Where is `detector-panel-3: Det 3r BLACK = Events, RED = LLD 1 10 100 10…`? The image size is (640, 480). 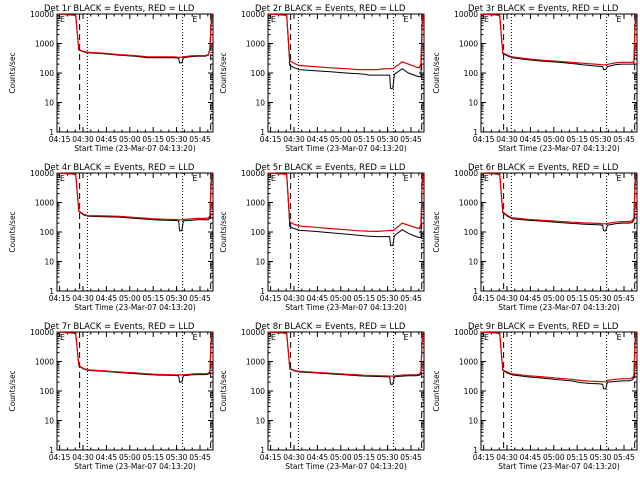 detector-panel-3: Det 3r BLACK = Events, RED = LLD 1 10 100 10… is located at coordinates (535, 78).